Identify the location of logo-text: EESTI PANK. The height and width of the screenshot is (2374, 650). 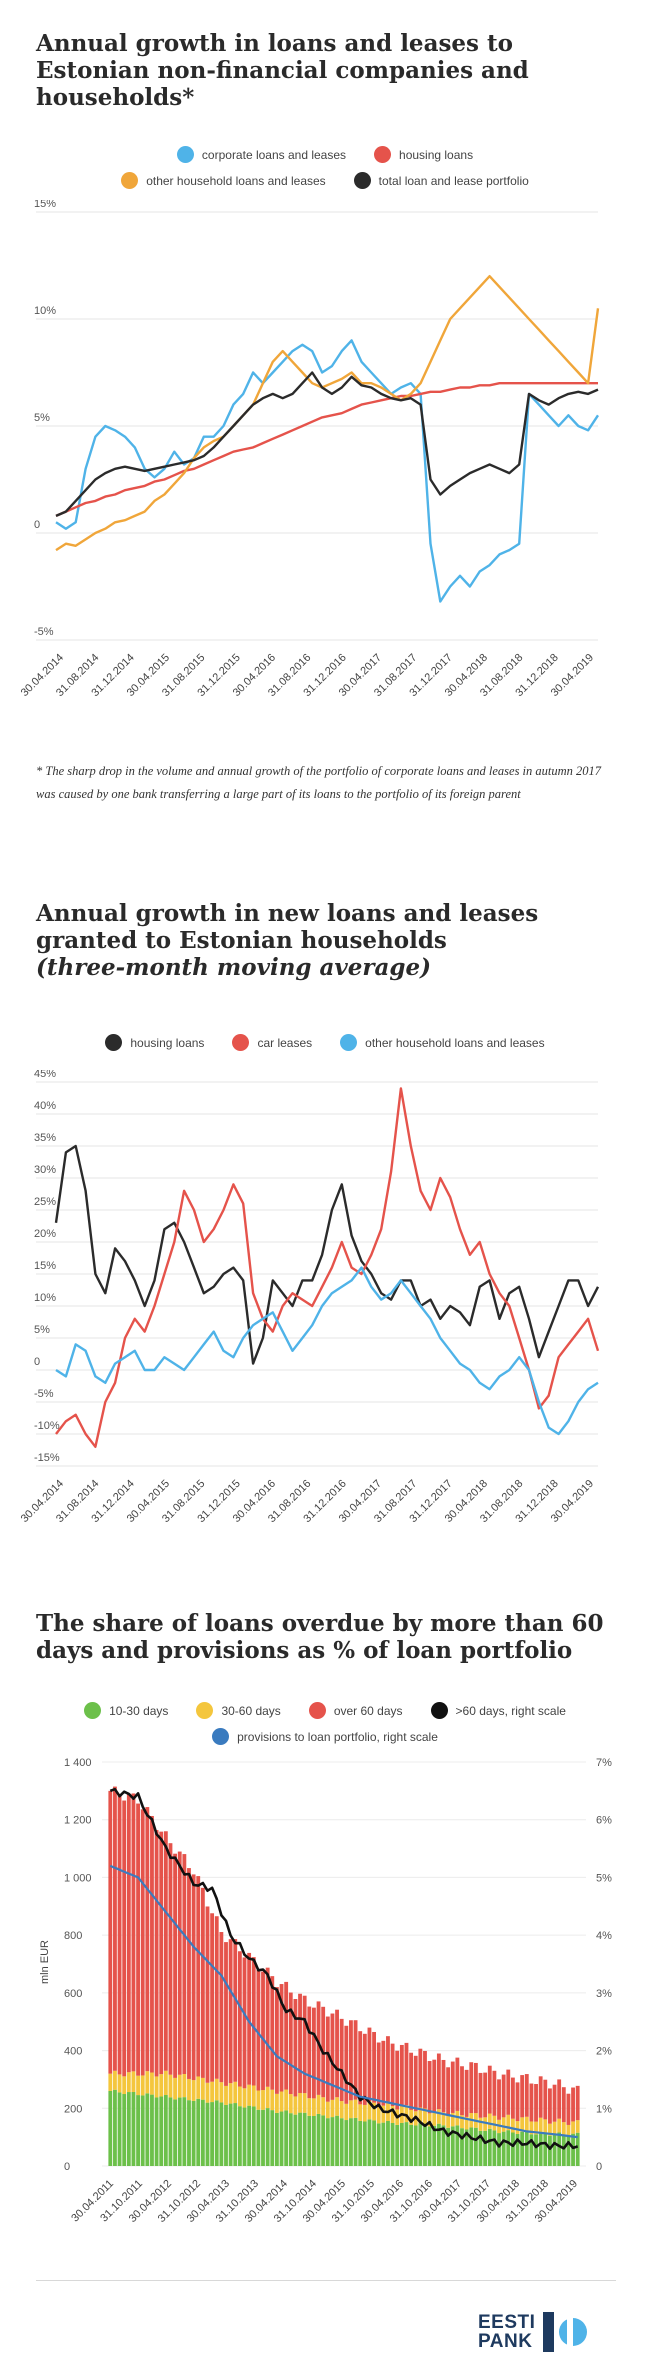
(506, 2332).